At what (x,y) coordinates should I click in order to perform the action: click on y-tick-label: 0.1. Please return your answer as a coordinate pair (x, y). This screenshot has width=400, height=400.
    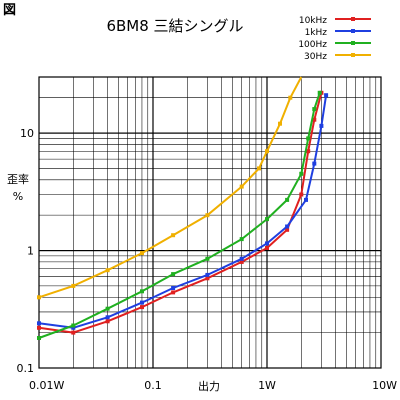
    Looking at the image, I should click on (26, 368).